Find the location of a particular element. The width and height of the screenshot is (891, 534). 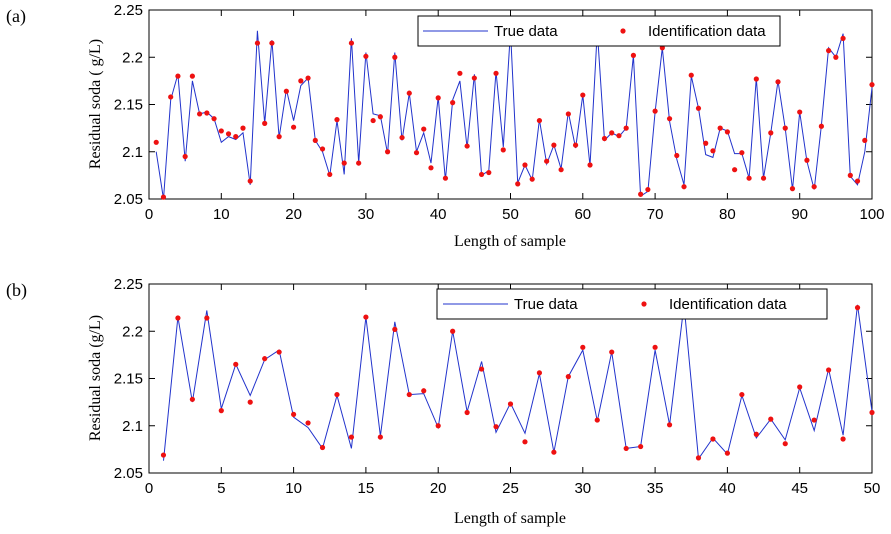

x-tick-label: 60 is located at coordinates (582, 214).